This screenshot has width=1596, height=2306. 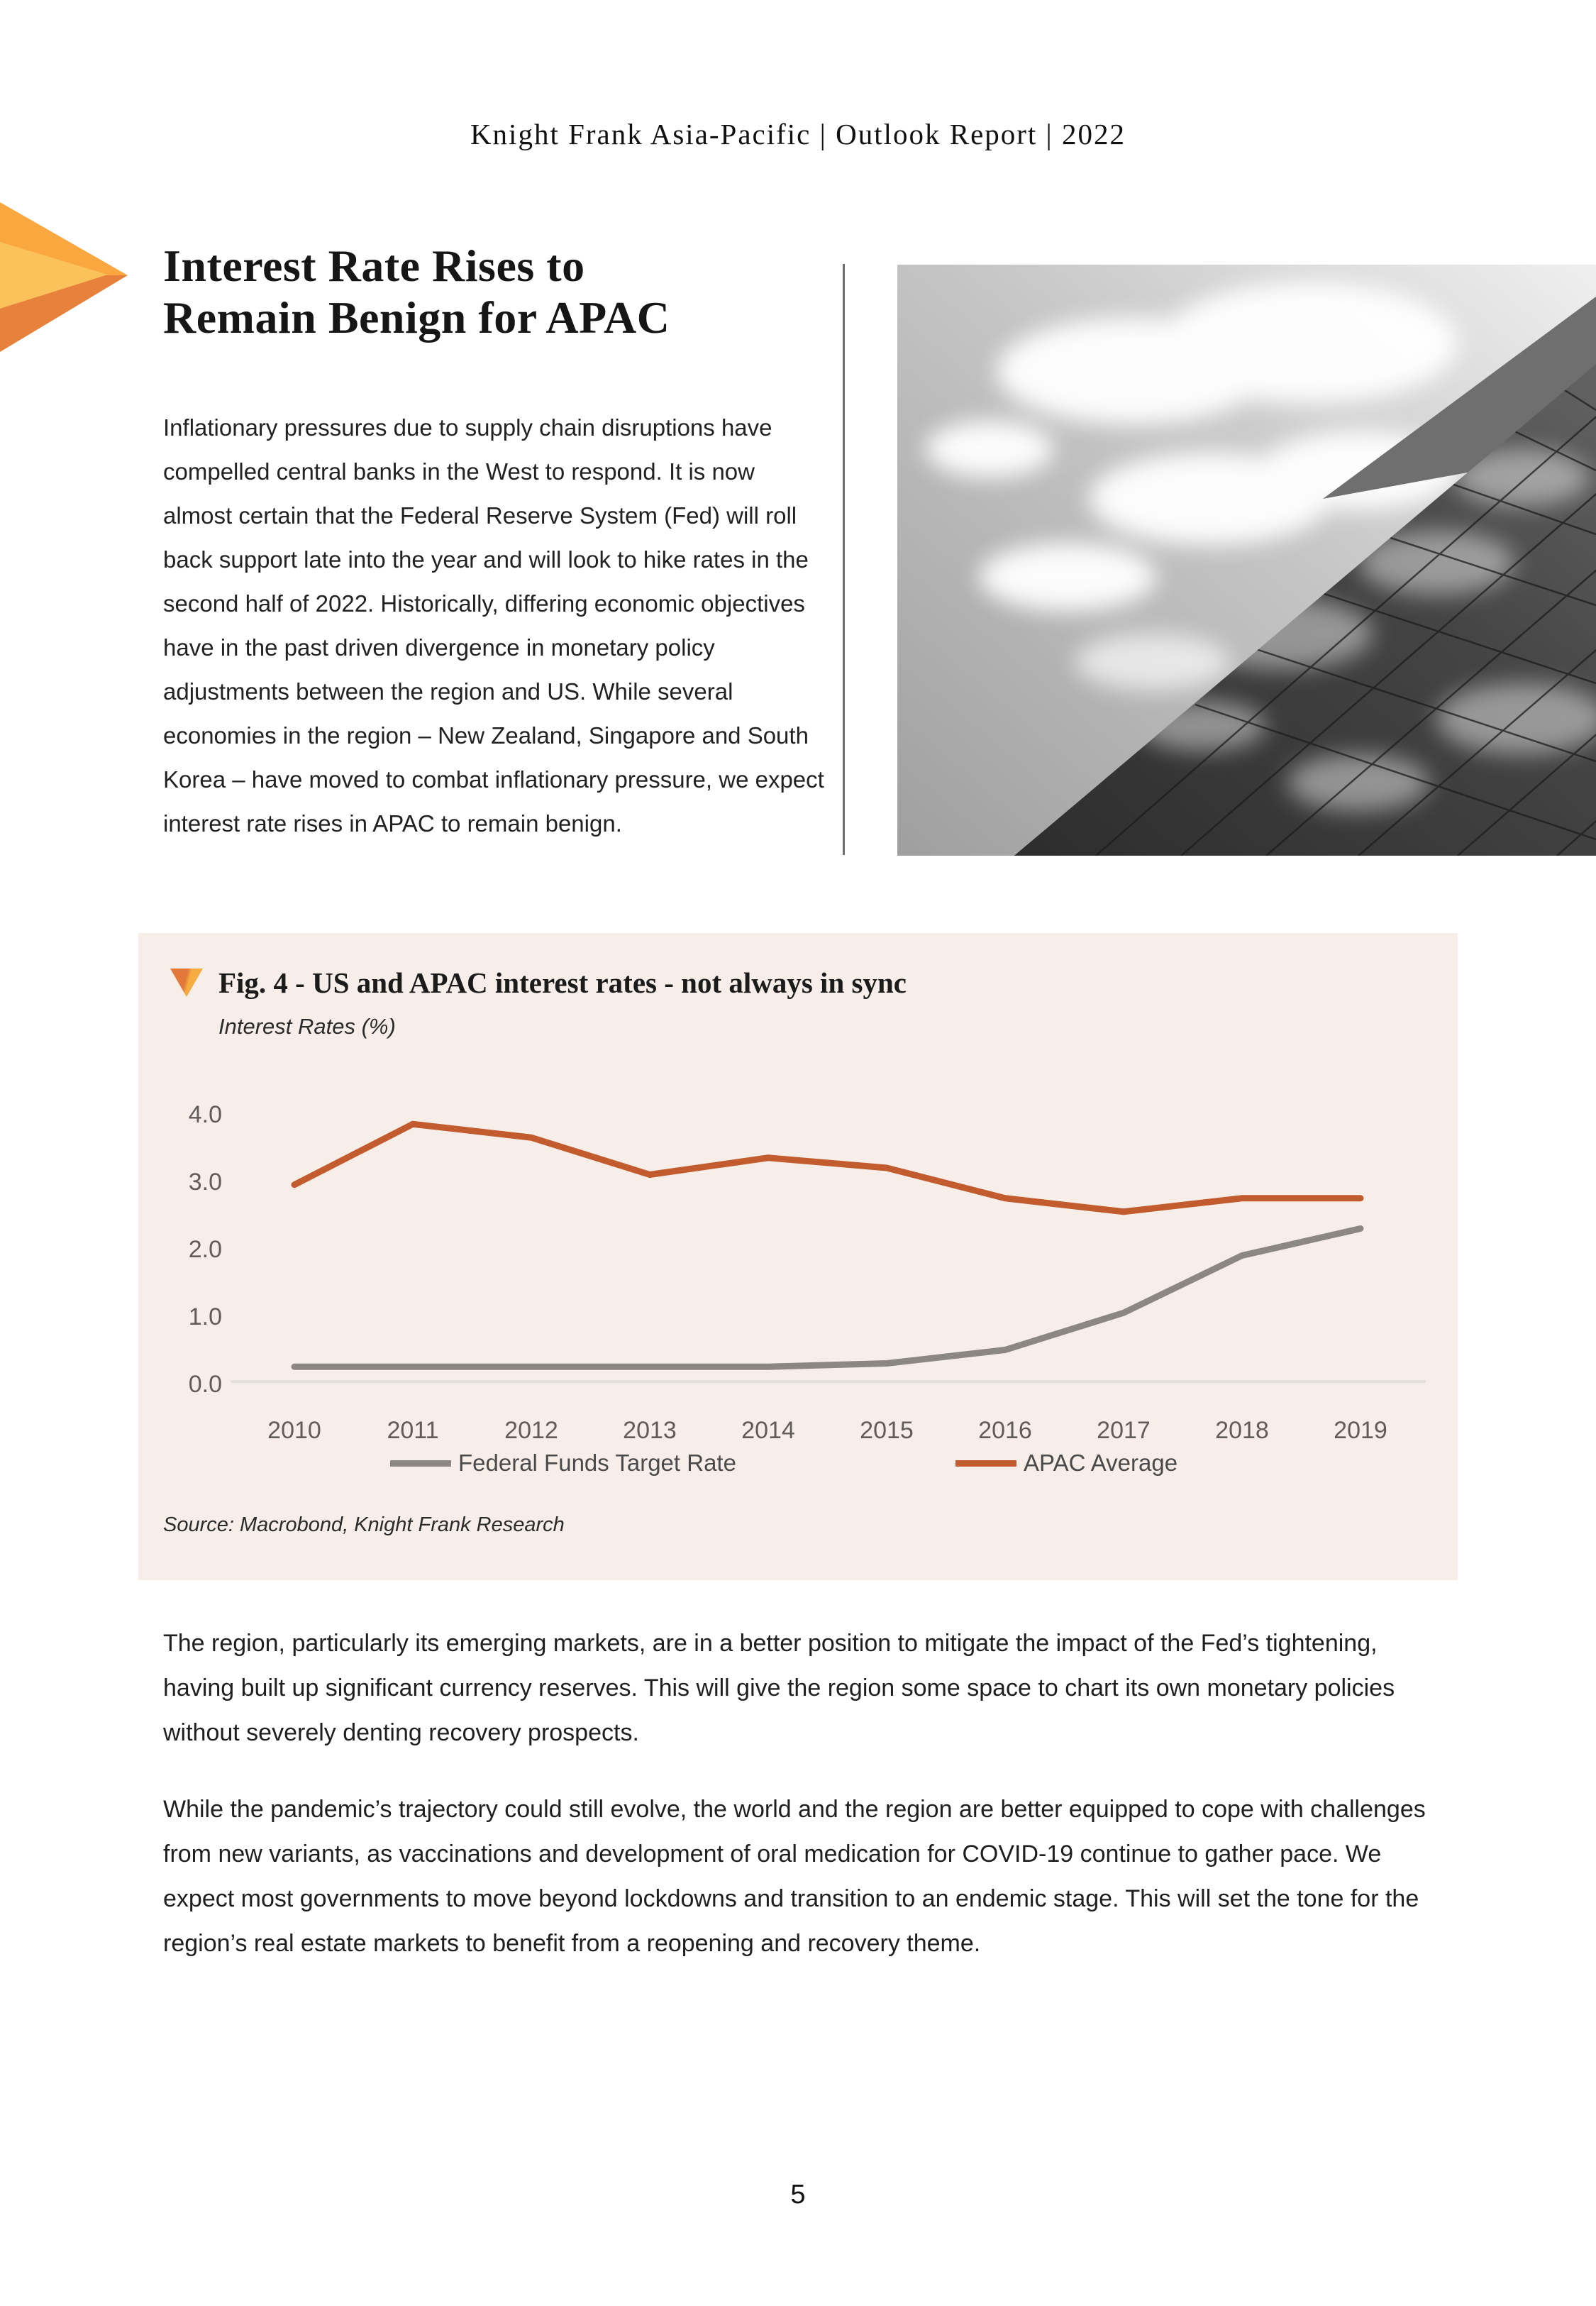 I want to click on svg-text: 2019, so click(x=1360, y=1430).